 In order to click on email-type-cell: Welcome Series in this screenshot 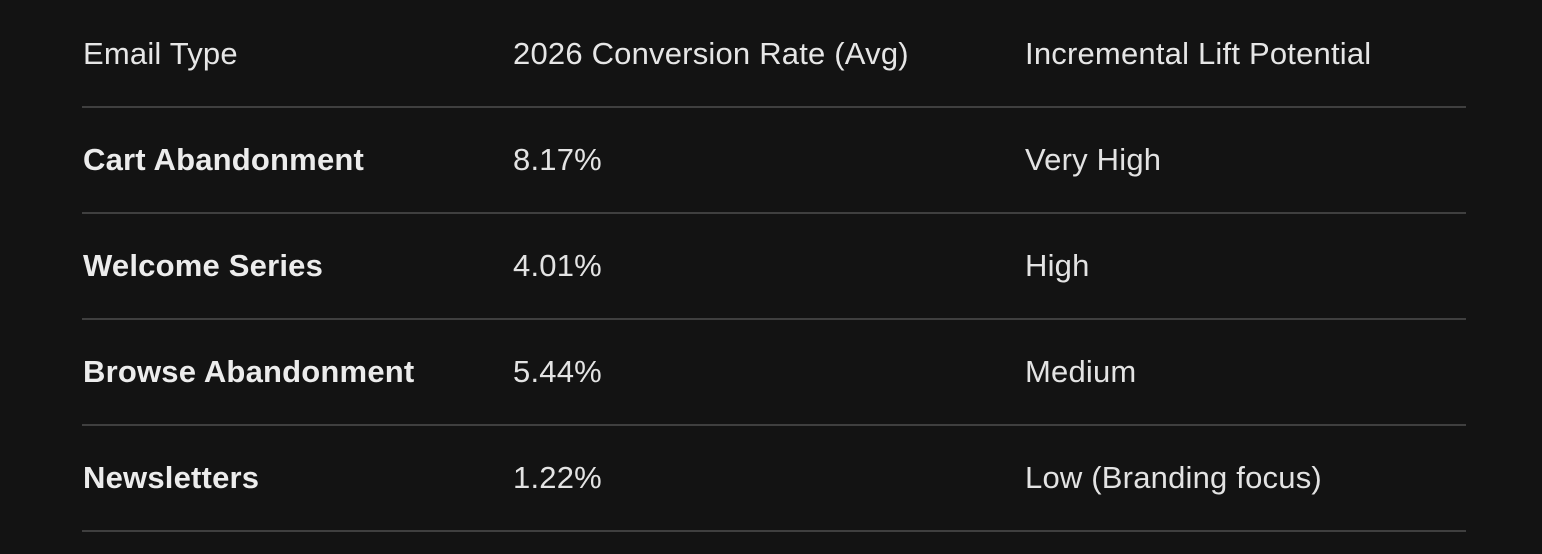, I will do `click(297, 266)`.